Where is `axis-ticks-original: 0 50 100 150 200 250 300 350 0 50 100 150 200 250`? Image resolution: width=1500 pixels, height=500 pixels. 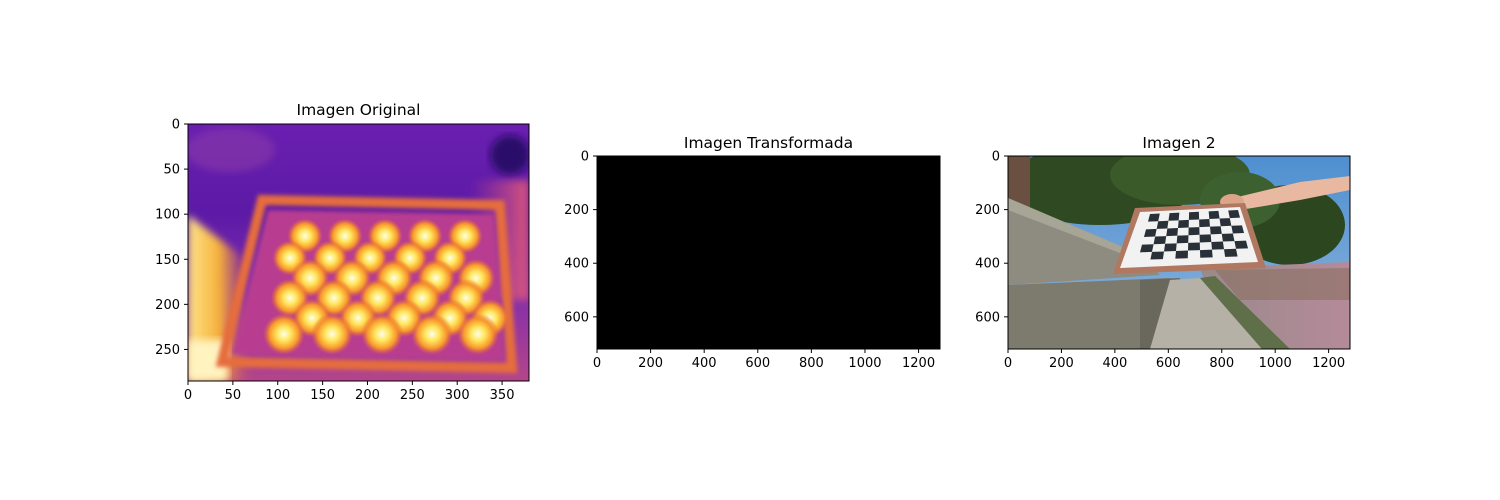
axis-ticks-original: 0 50 100 150 200 250 300 350 0 50 100 150 200 250 is located at coordinates (334, 261).